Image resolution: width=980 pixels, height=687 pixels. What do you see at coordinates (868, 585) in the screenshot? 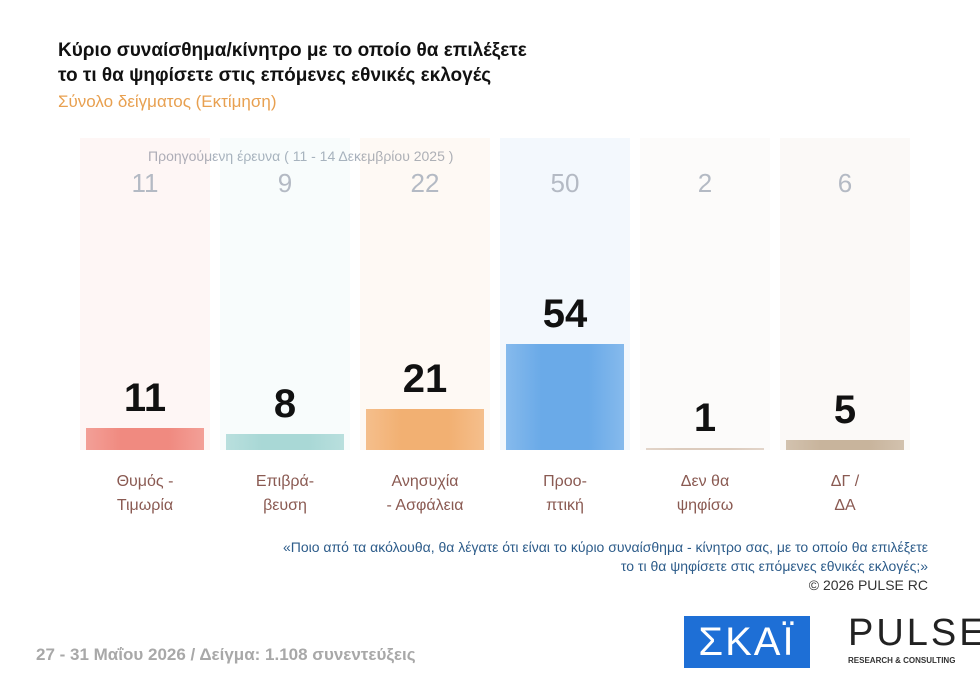
I see `copyright: © 2026 PULSE RC` at bounding box center [868, 585].